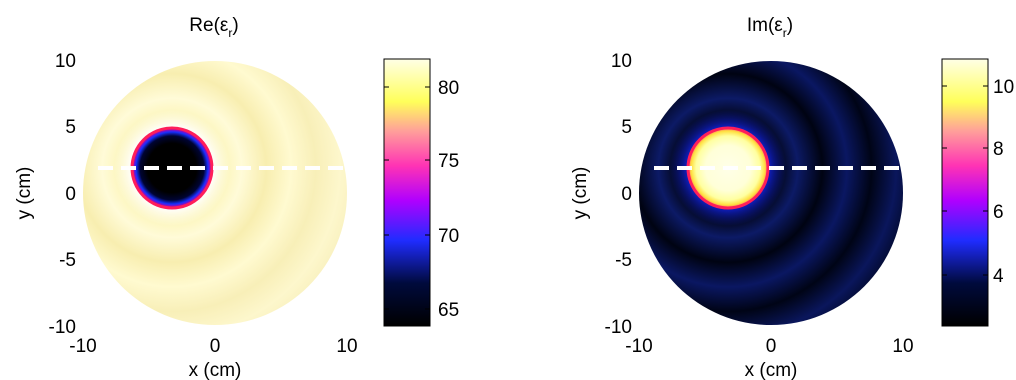  I want to click on colorbar-tick-label: 70, so click(448, 236).